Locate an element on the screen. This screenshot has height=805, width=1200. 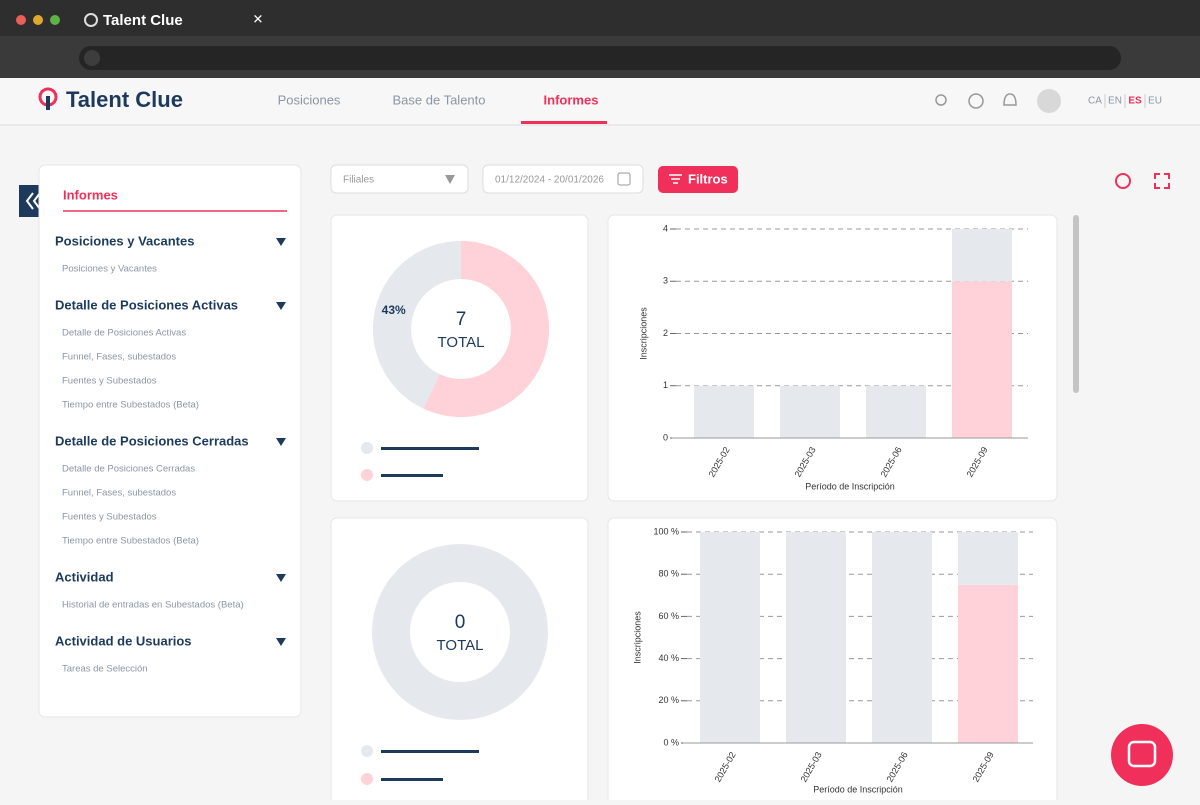
scrollbar is located at coordinates (1076, 304).